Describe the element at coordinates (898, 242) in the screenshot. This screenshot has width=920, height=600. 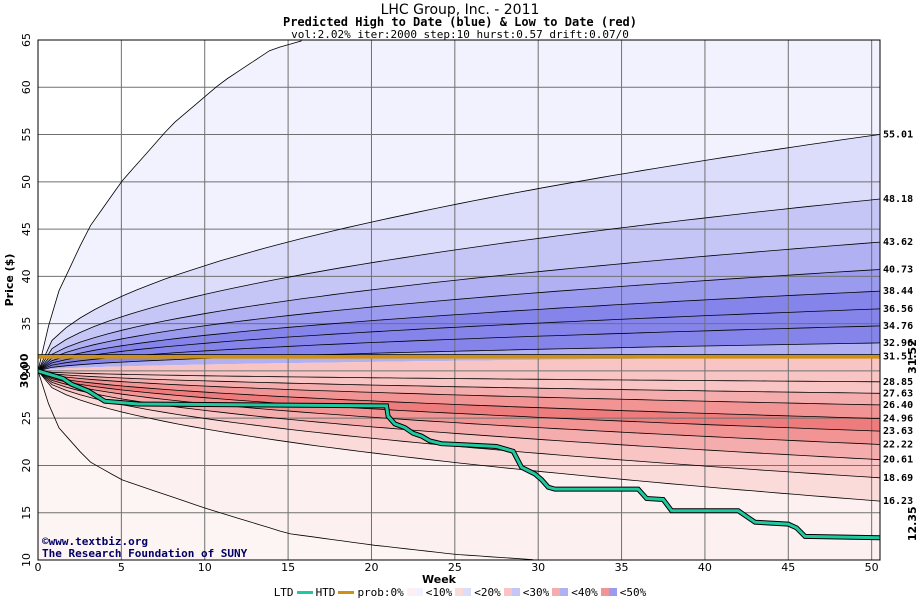
I see `level-label-2: 43.62` at that location.